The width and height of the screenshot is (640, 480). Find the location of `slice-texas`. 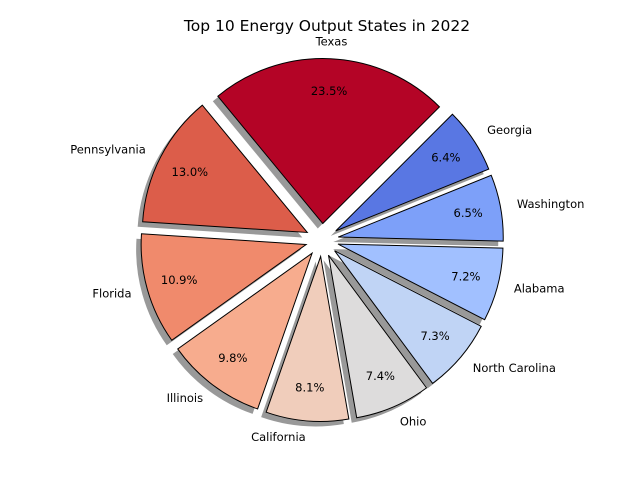

slice-texas is located at coordinates (329, 141).